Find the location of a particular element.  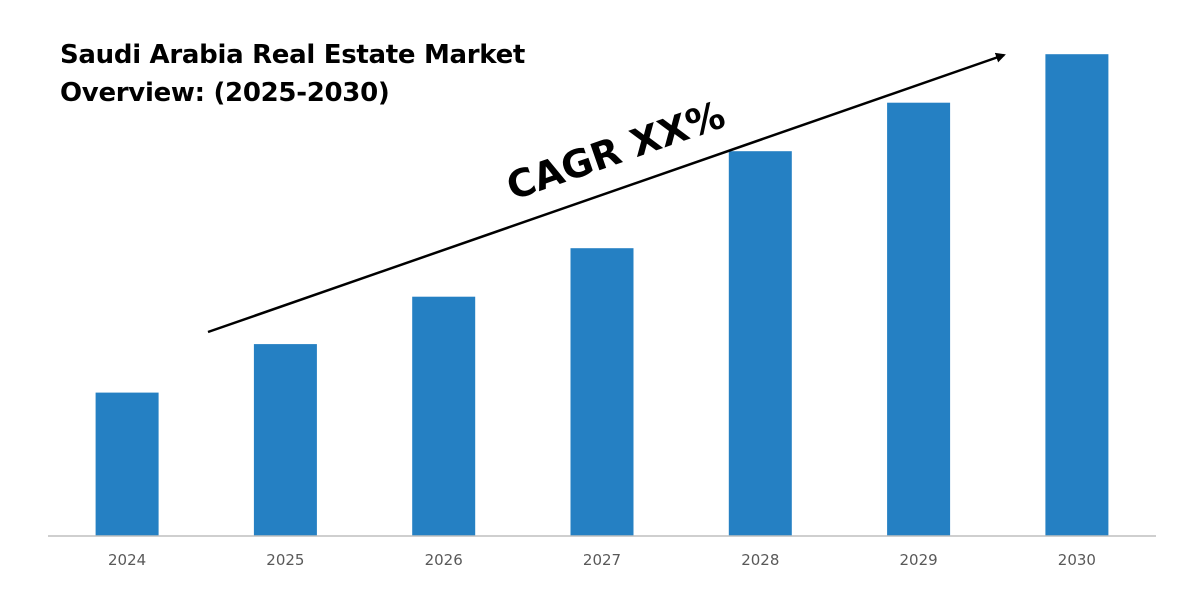

bar-2028 is located at coordinates (760, 343).